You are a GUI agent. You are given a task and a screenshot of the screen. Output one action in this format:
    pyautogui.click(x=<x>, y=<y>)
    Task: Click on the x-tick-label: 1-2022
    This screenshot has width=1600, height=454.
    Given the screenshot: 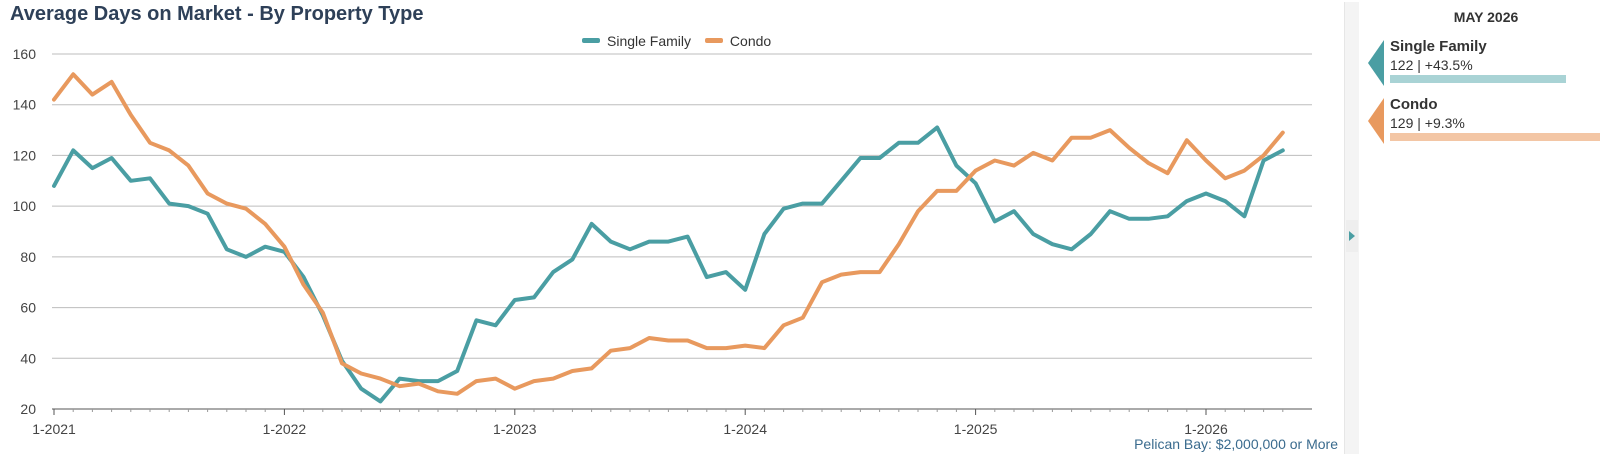 What is the action you would take?
    pyautogui.click(x=285, y=429)
    